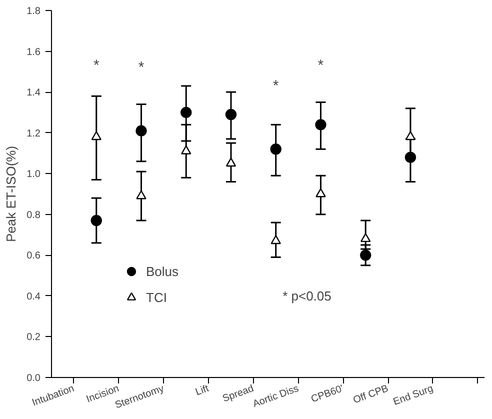 Image resolution: width=492 pixels, height=419 pixels. Describe the element at coordinates (33, 174) in the screenshot. I see `y-tick-label: 1.0` at that location.